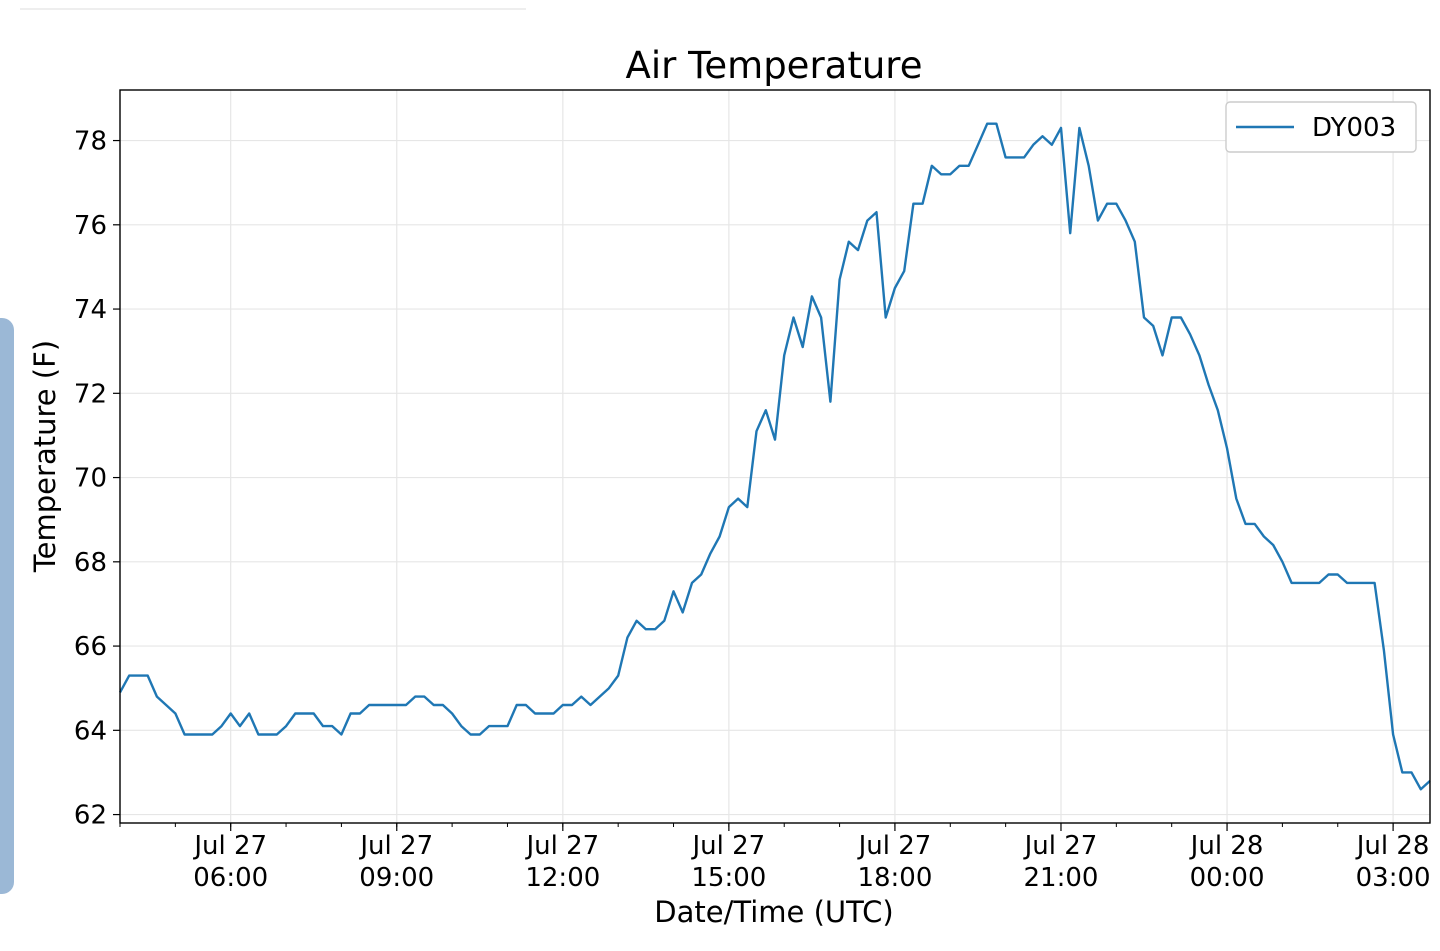 The height and width of the screenshot is (951, 1440). Describe the element at coordinates (90, 310) in the screenshot. I see `y-tick-label: 74` at that location.